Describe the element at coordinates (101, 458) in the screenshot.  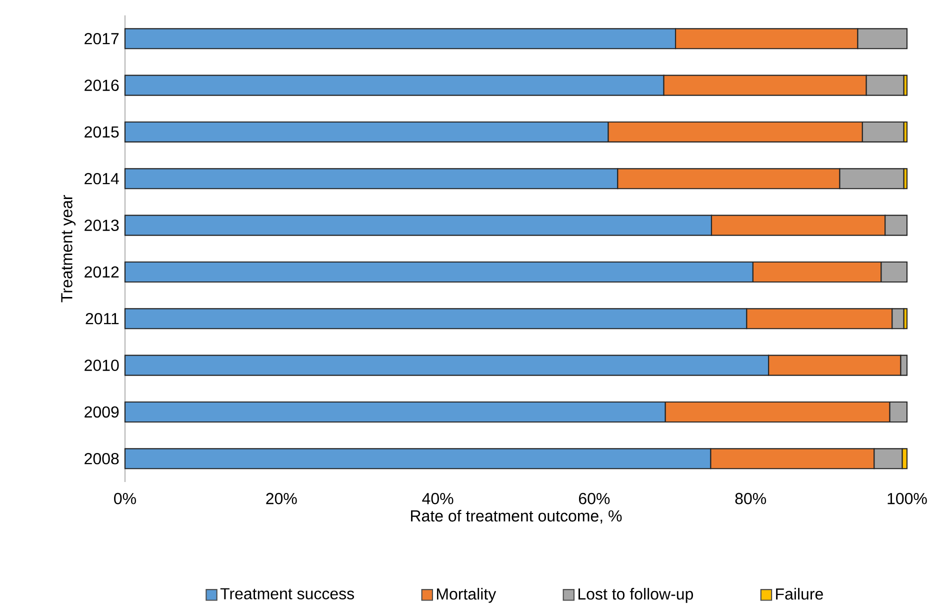
I see `y-tick-label: 2008` at that location.